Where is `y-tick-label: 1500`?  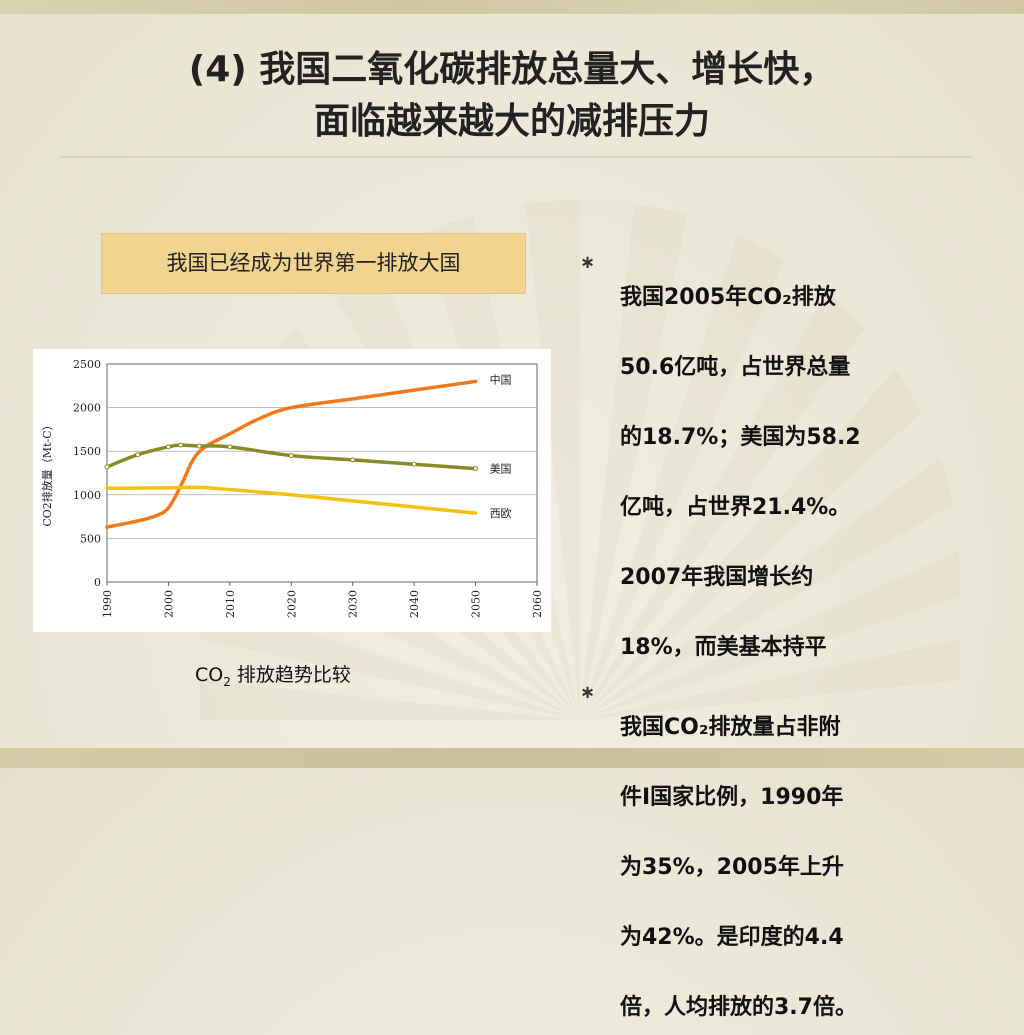 y-tick-label: 1500 is located at coordinates (87, 451).